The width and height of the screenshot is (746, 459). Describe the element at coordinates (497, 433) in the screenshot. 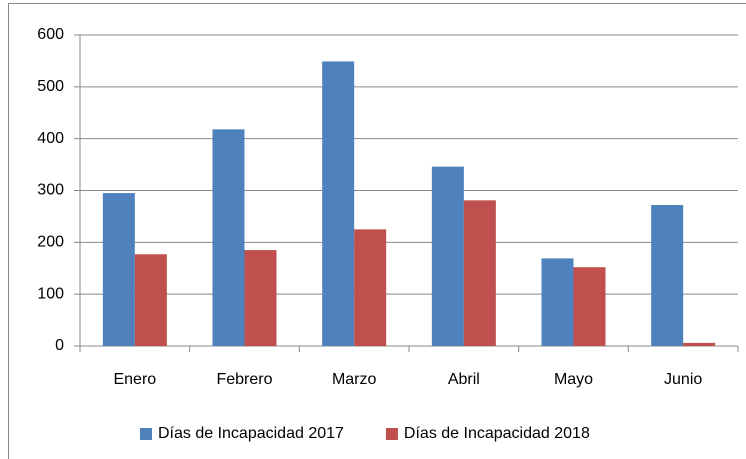

I see `legend-label: Días de Incapacidad 2018` at that location.